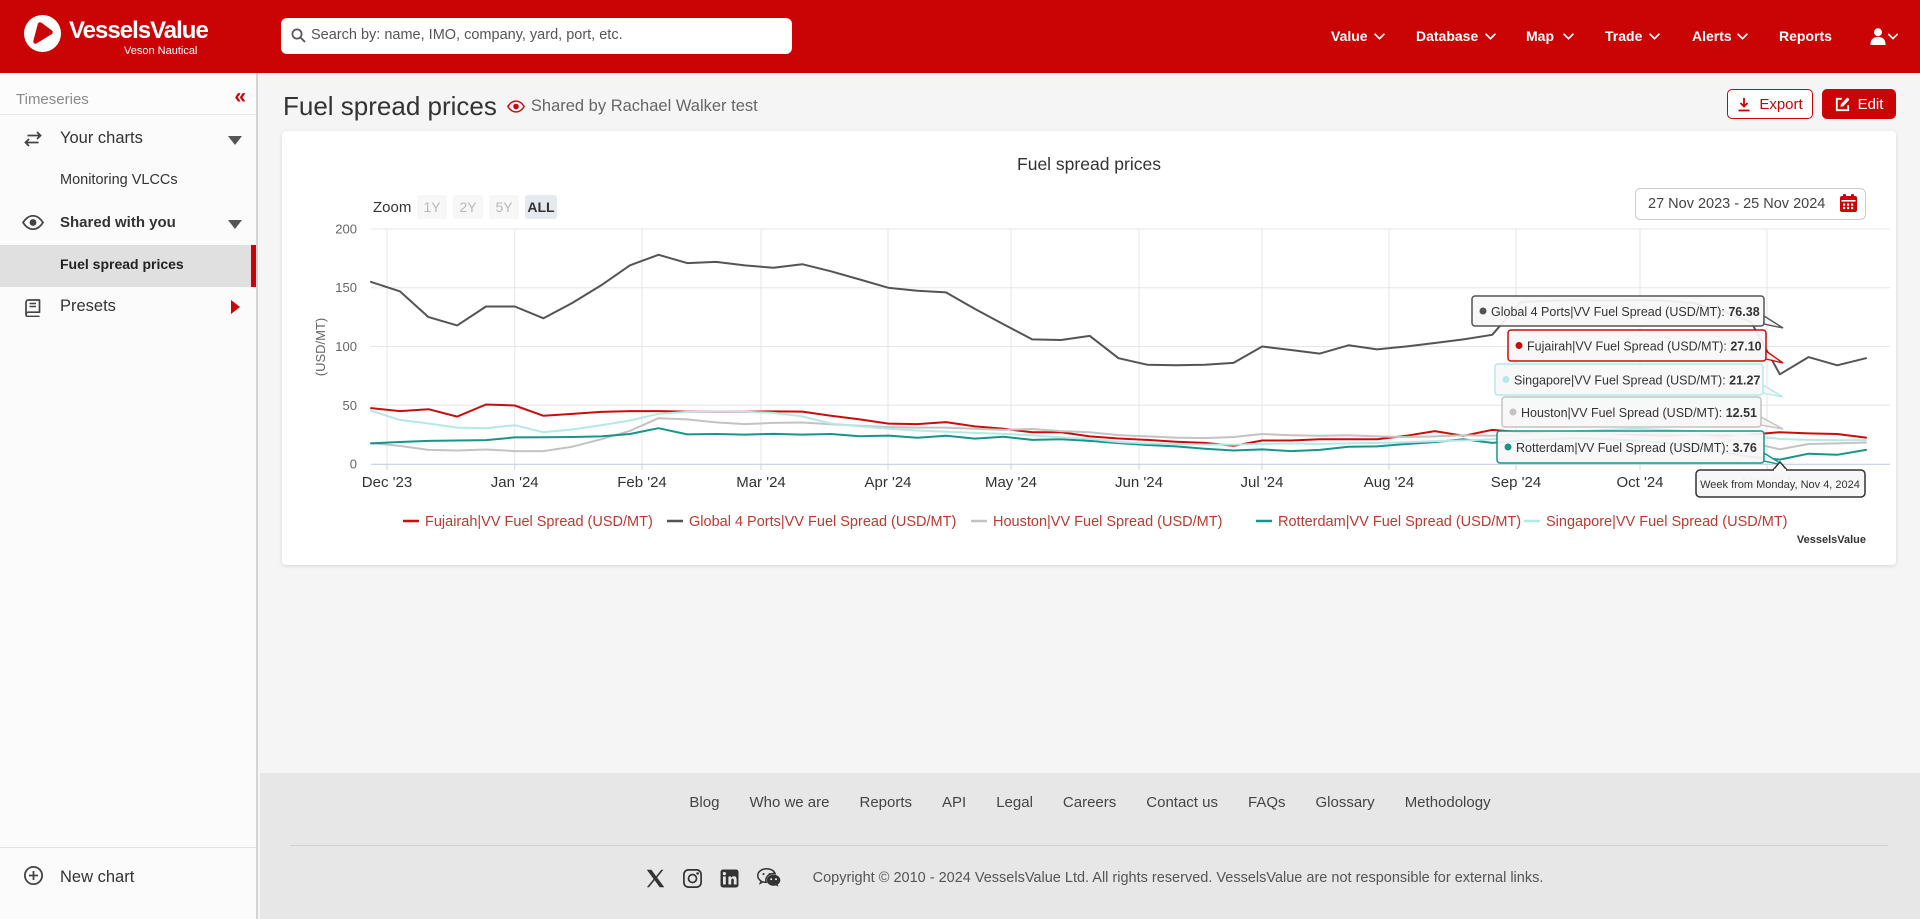 This screenshot has height=919, width=1920. What do you see at coordinates (1639, 482) in the screenshot?
I see `svg-text: Oct '24` at bounding box center [1639, 482].